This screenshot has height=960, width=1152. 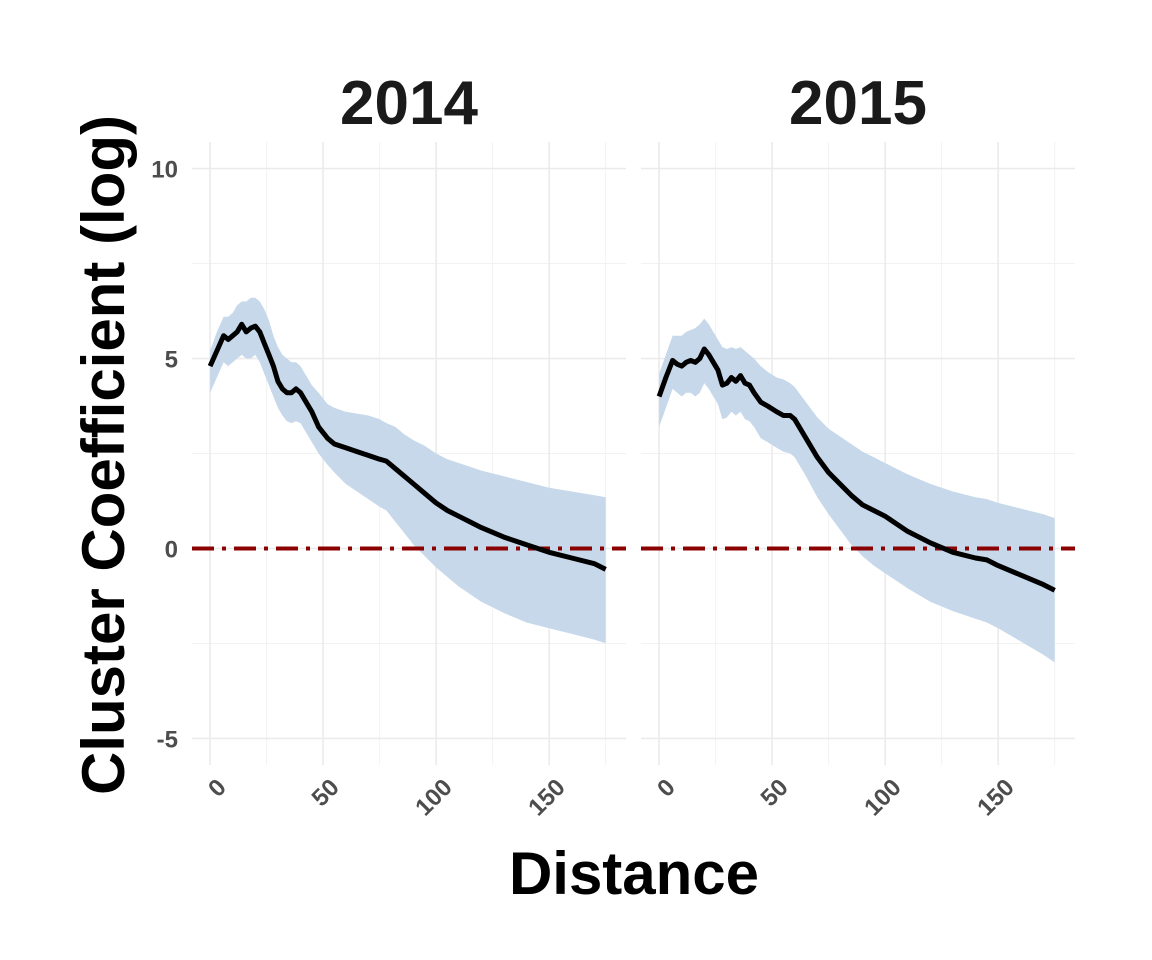 What do you see at coordinates (164, 170) in the screenshot?
I see `y-tick-label: 10` at bounding box center [164, 170].